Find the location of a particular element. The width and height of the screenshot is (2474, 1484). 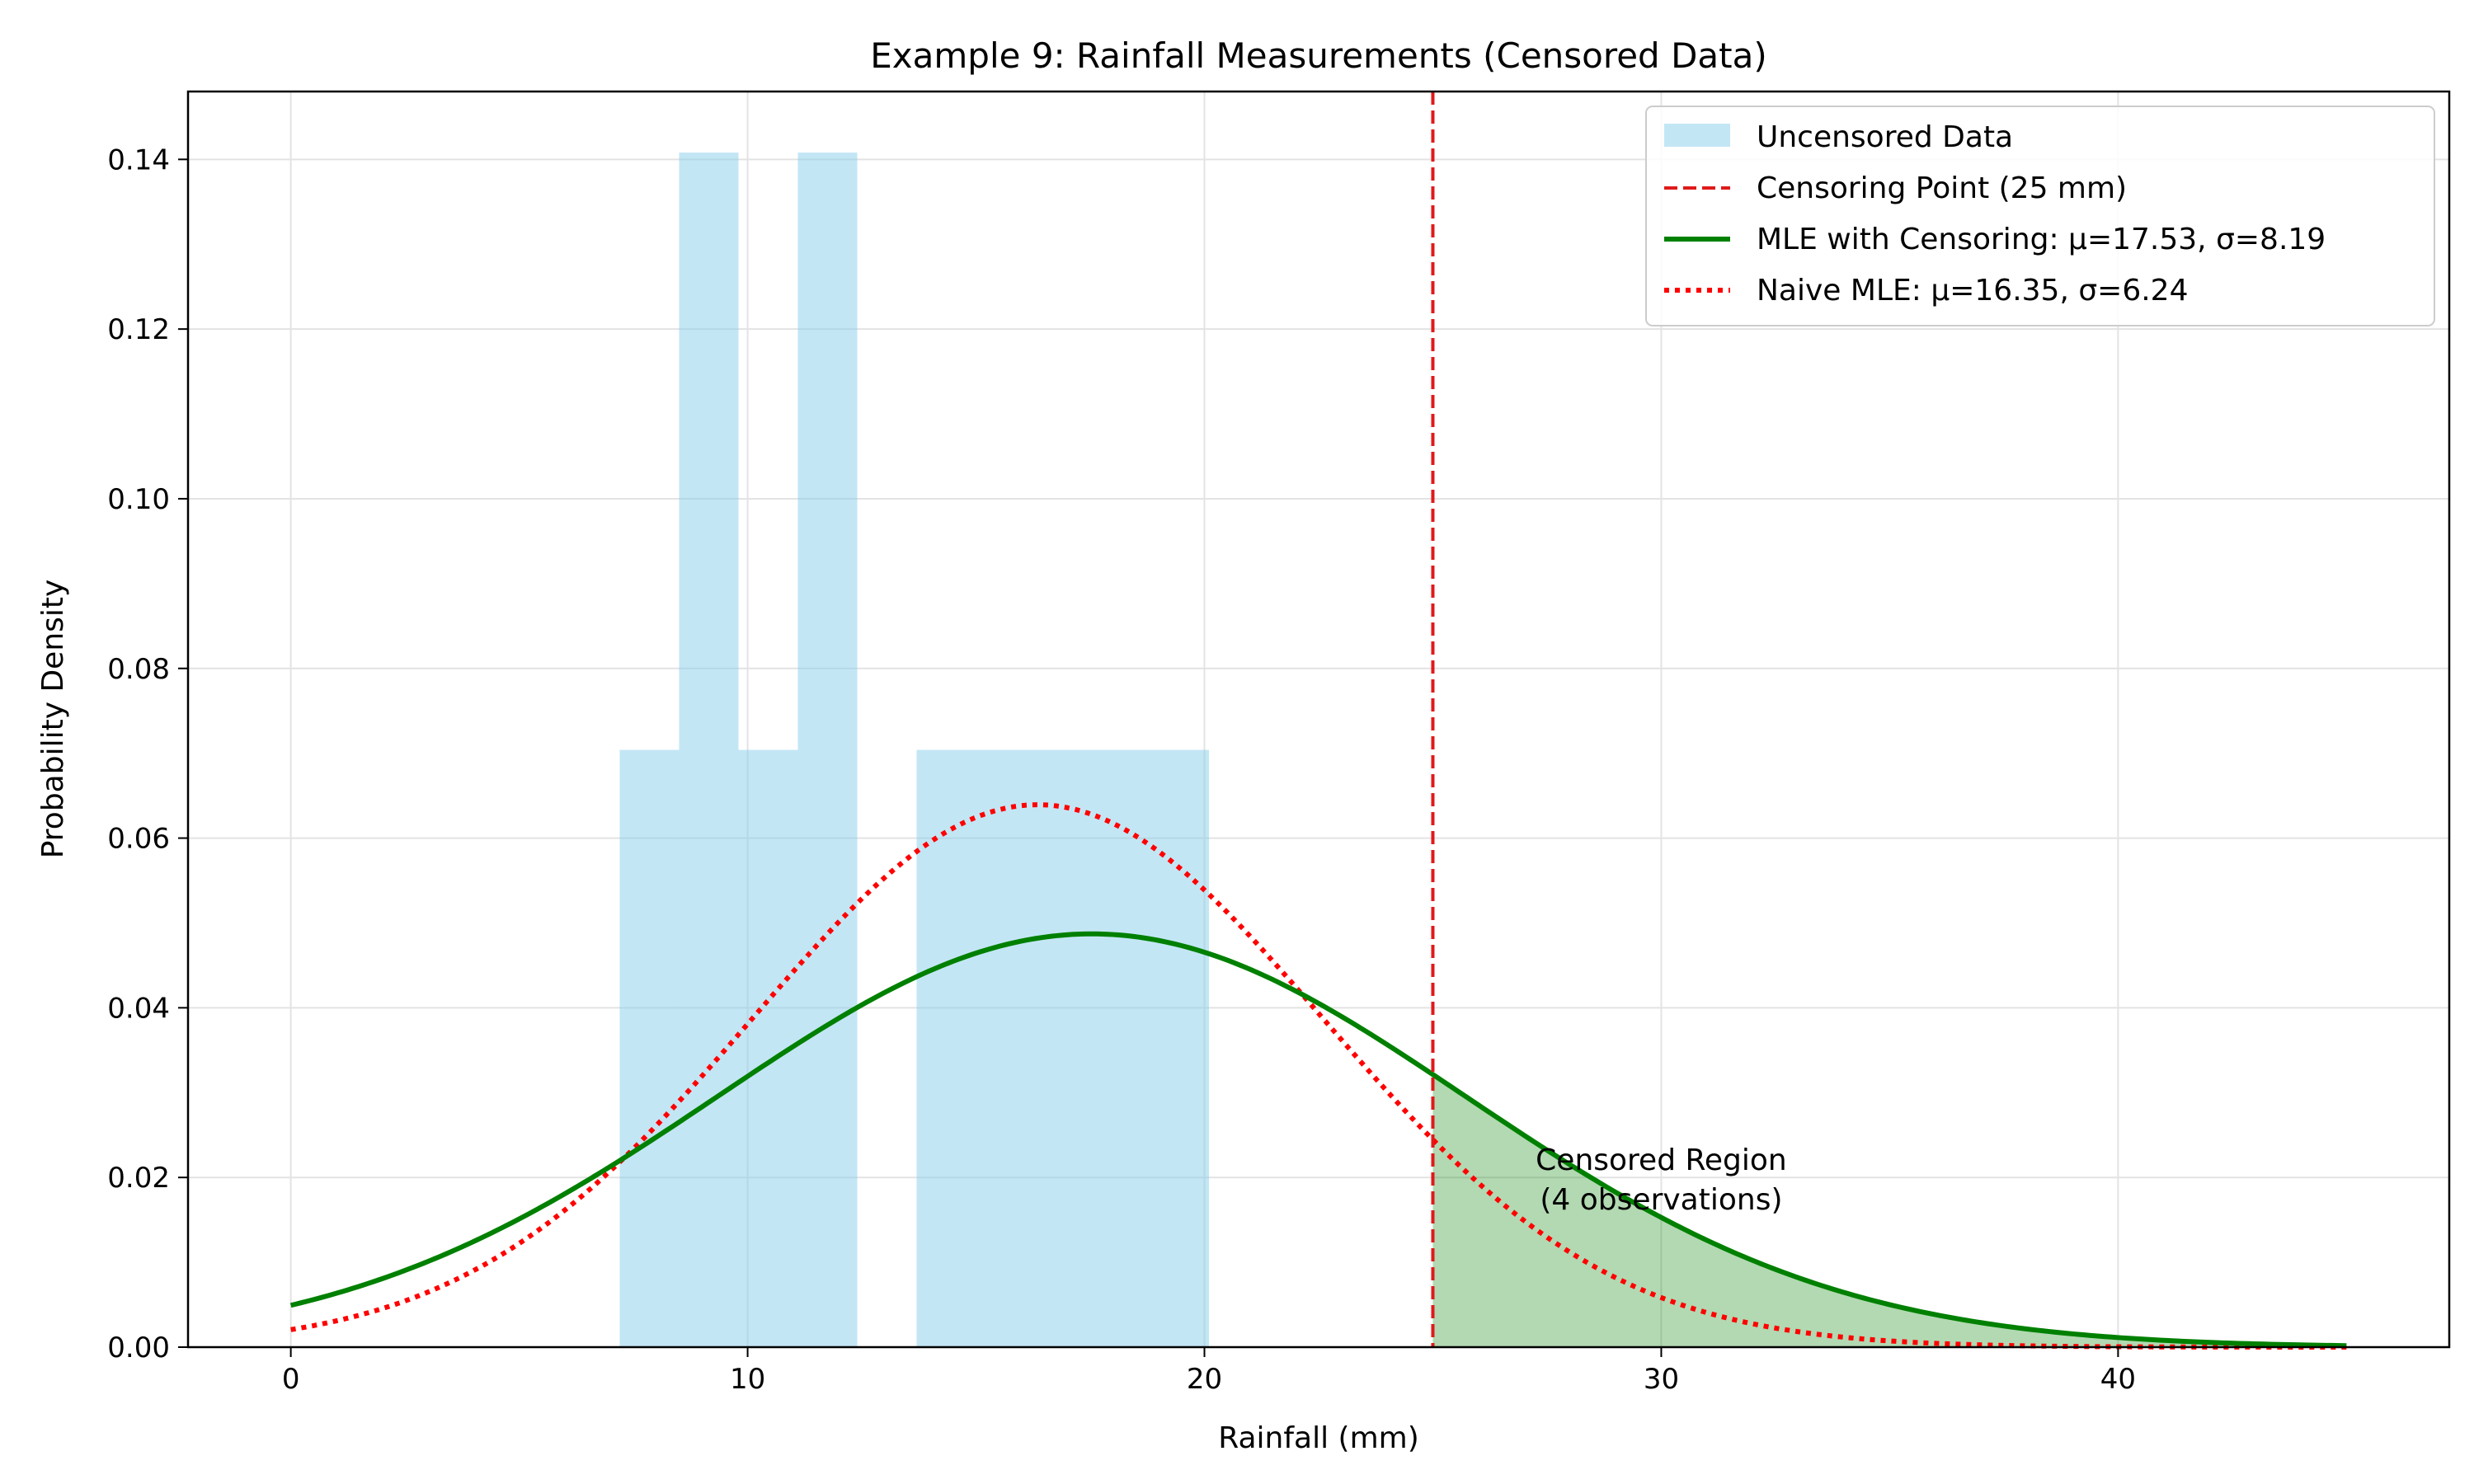

censored-region-fill is located at coordinates (1889, 1210).